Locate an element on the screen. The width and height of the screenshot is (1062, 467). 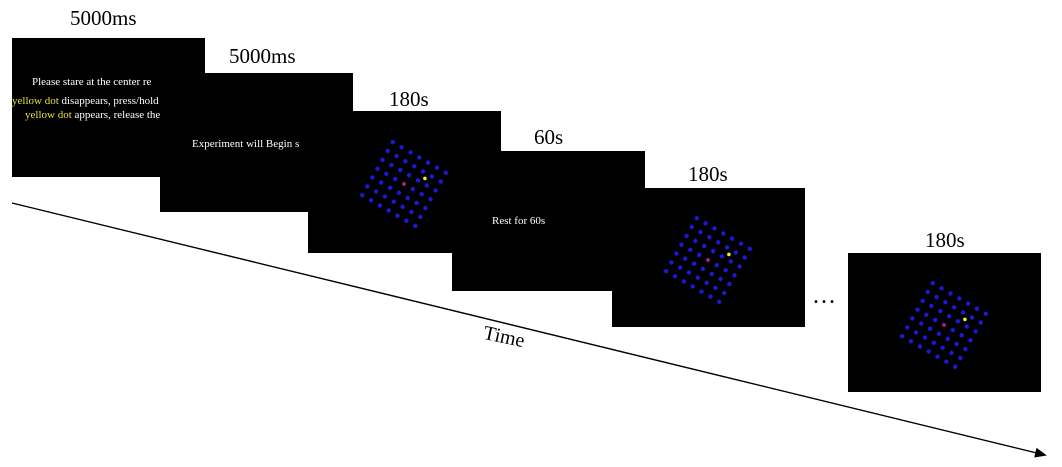
duration-label-task-1: 180s is located at coordinates (409, 99).